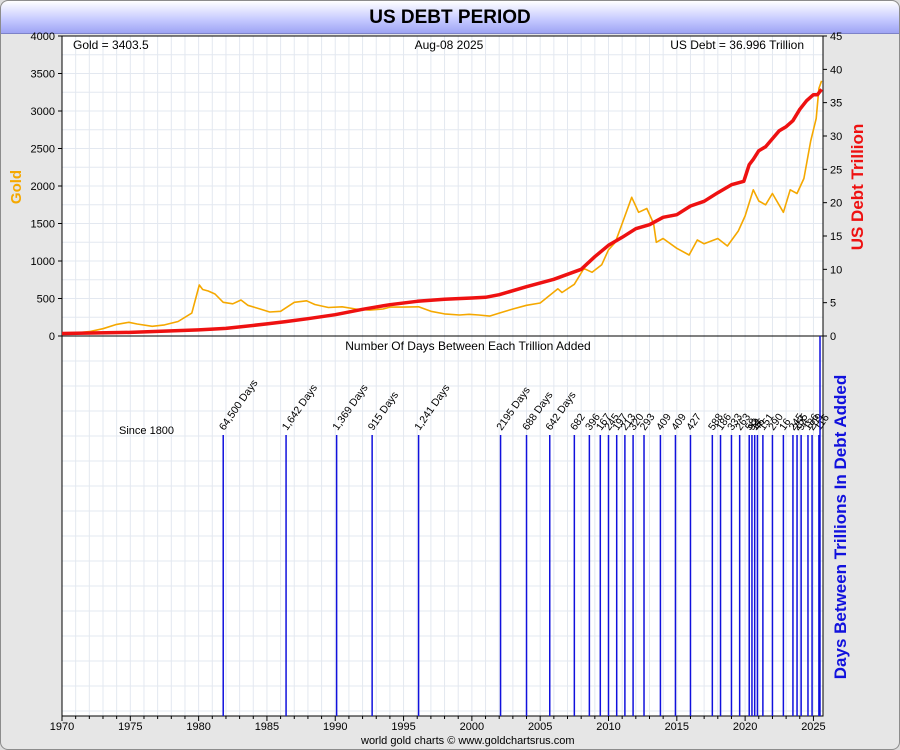 Image resolution: width=900 pixels, height=750 pixels. Describe the element at coordinates (62, 727) in the screenshot. I see `x-tick-label: 1970` at that location.